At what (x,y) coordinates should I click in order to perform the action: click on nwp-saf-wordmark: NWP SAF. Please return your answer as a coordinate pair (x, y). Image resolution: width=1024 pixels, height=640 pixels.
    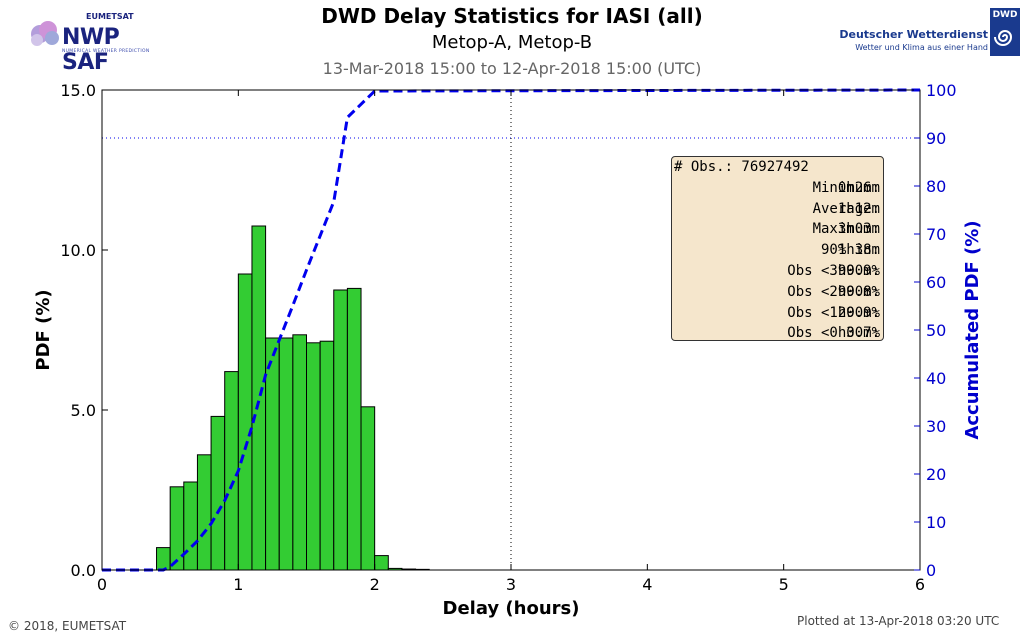
    Looking at the image, I should click on (91, 50).